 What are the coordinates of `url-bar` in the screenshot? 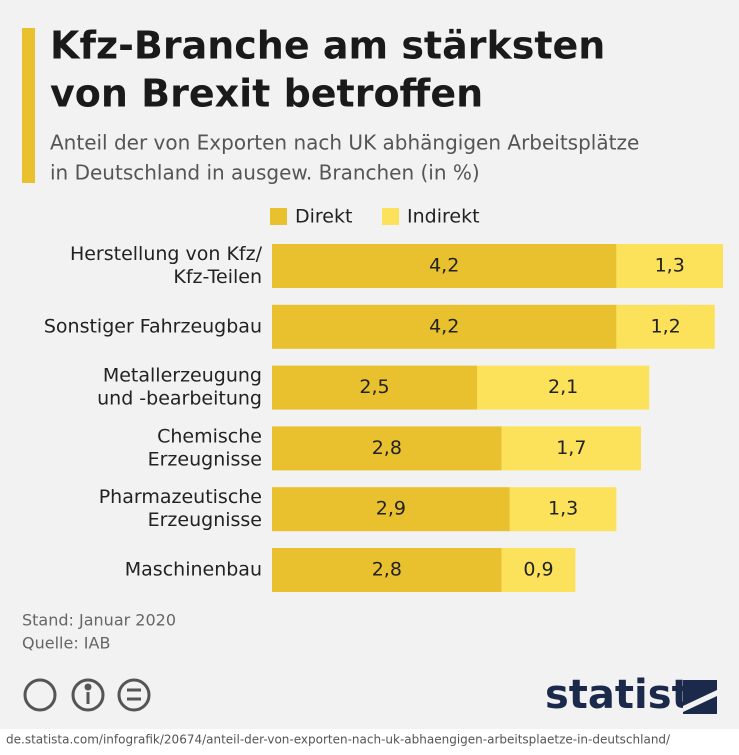 It's located at (369, 740).